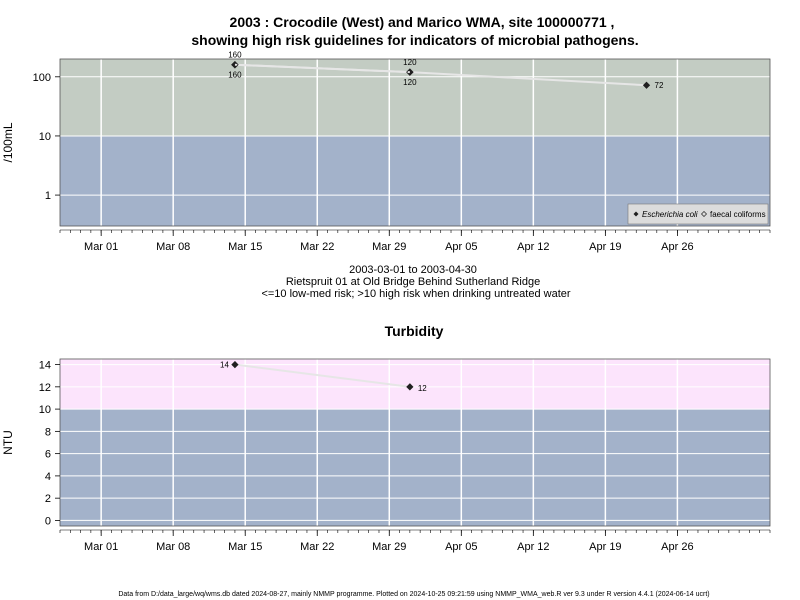 The width and height of the screenshot is (800, 600). I want to click on y-tick-label: 8, so click(48, 432).